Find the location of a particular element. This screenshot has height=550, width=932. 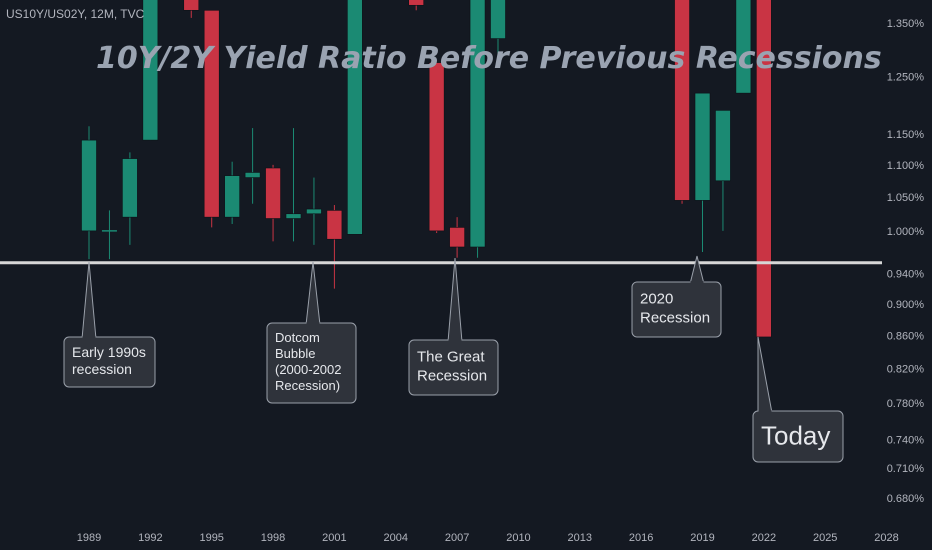

y-tick-label: 1.100% is located at coordinates (906, 166).